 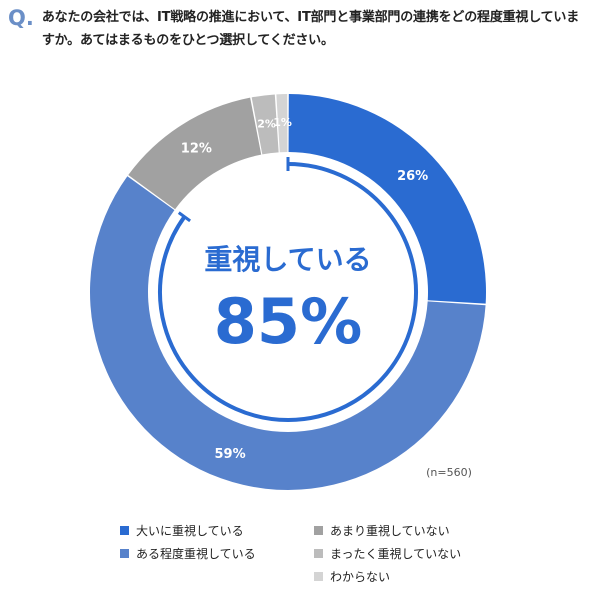 I want to click on question-mark: Q., so click(x=21, y=18).